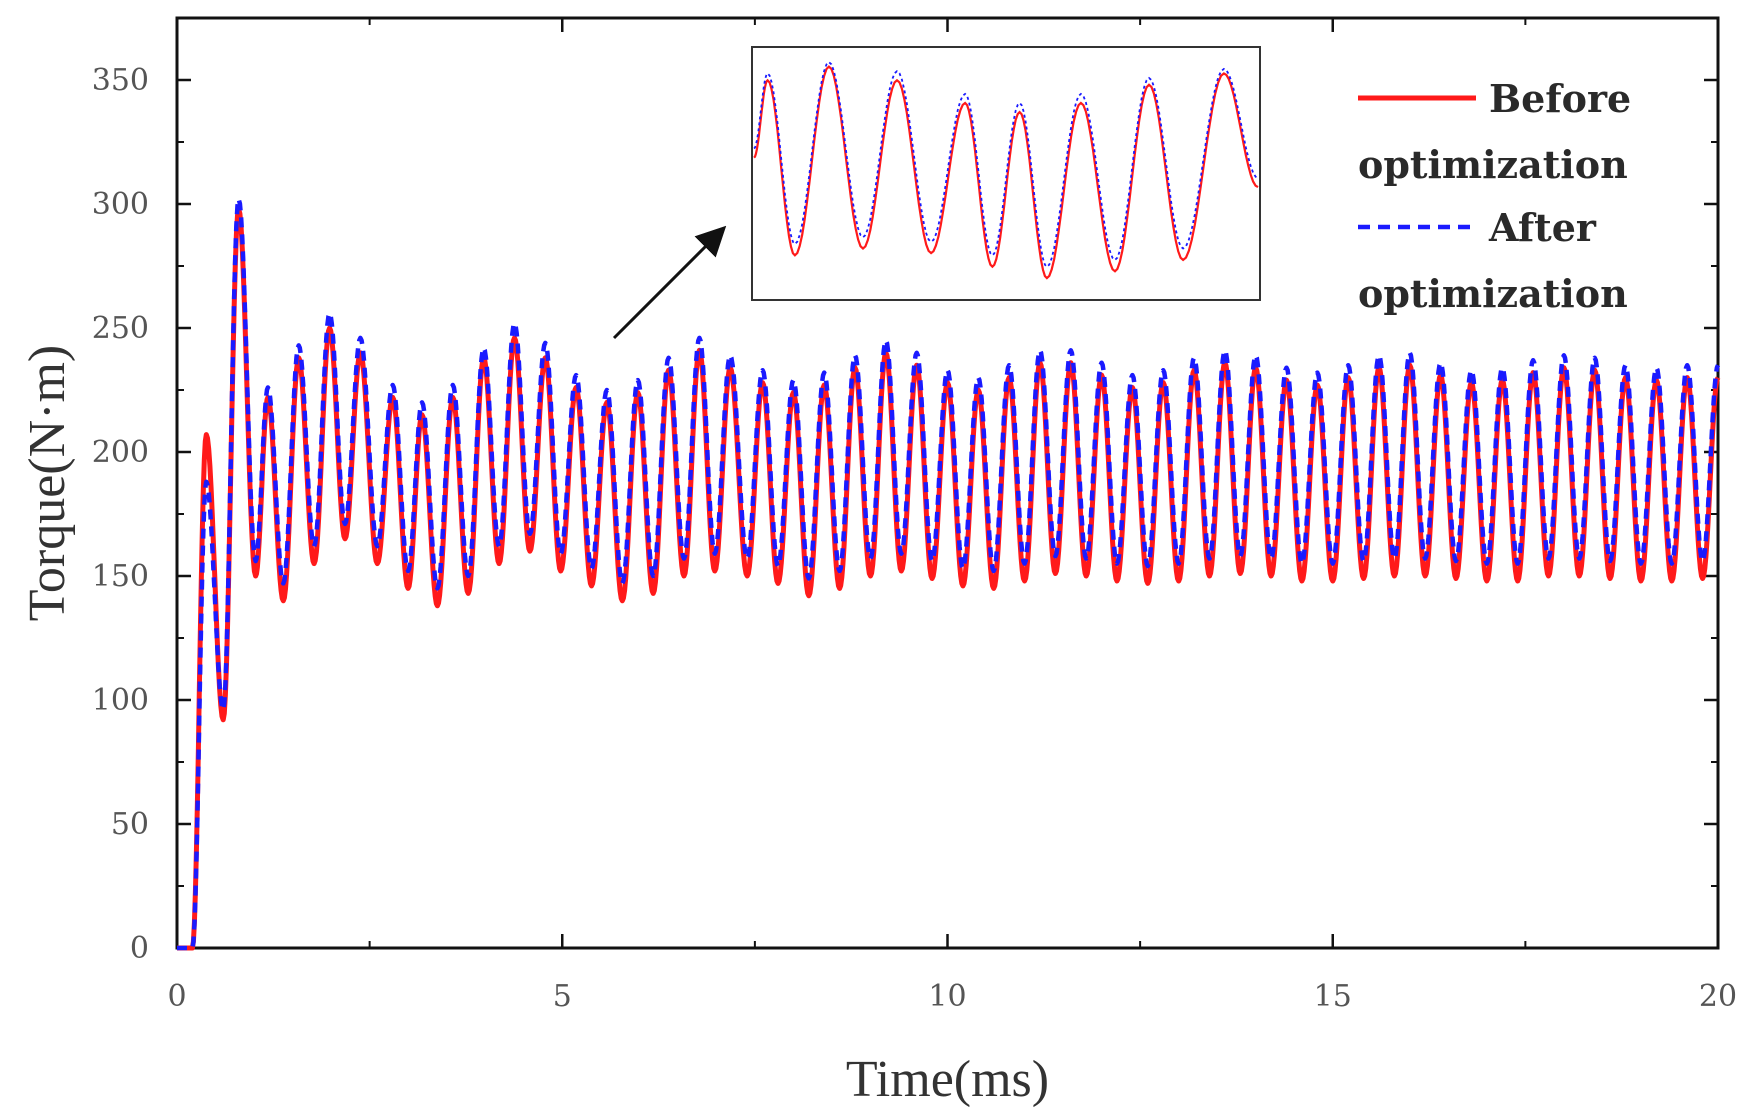 Image resolution: width=1752 pixels, height=1118 pixels. Describe the element at coordinates (120, 80) in the screenshot. I see `y-tick-label: 350` at that location.